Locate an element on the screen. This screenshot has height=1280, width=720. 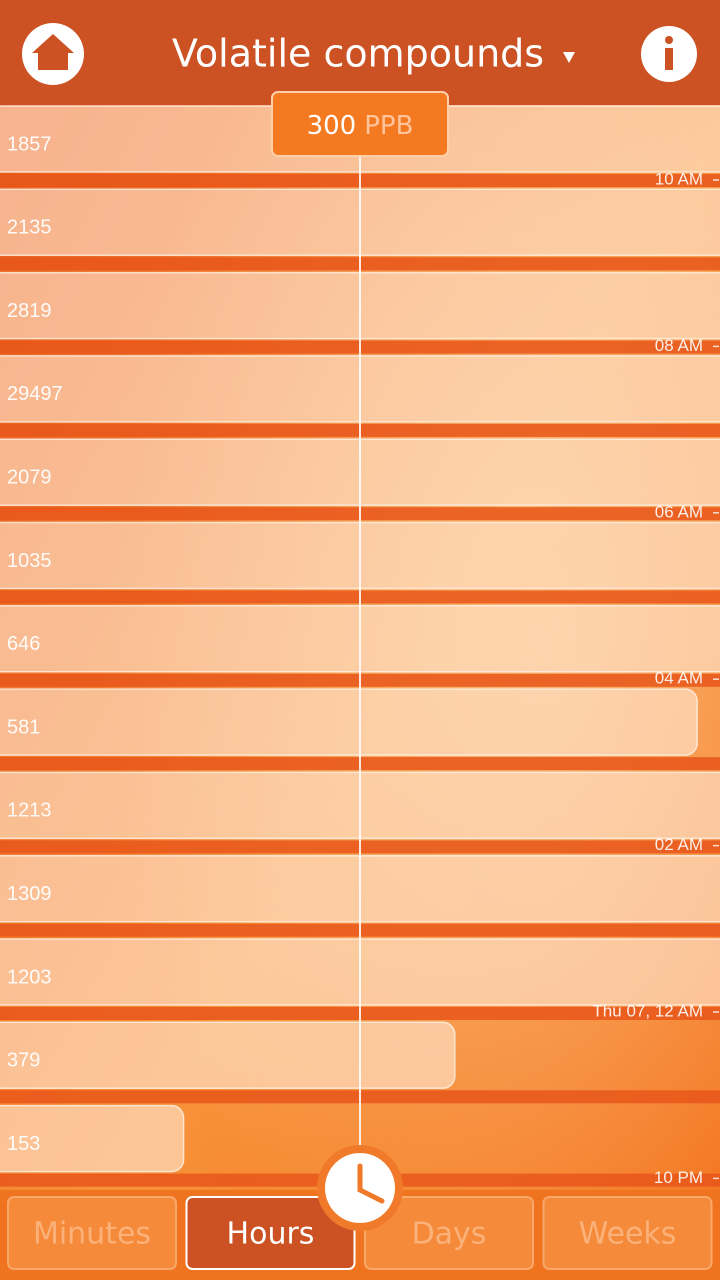
row-value-label: 1203 is located at coordinates (29, 977).